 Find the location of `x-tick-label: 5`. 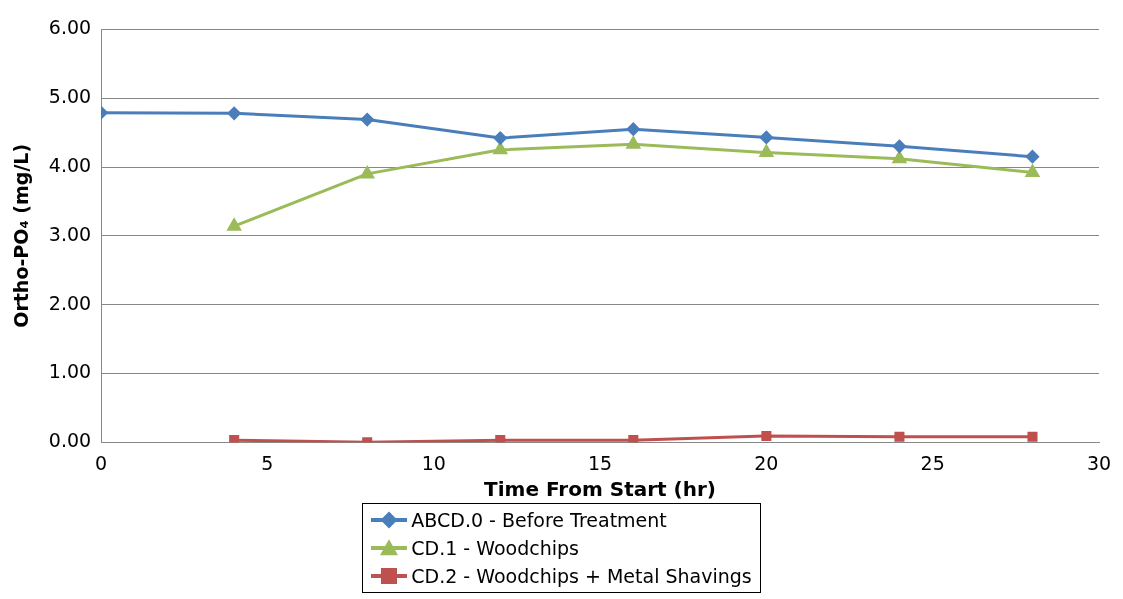

x-tick-label: 5 is located at coordinates (267, 462).